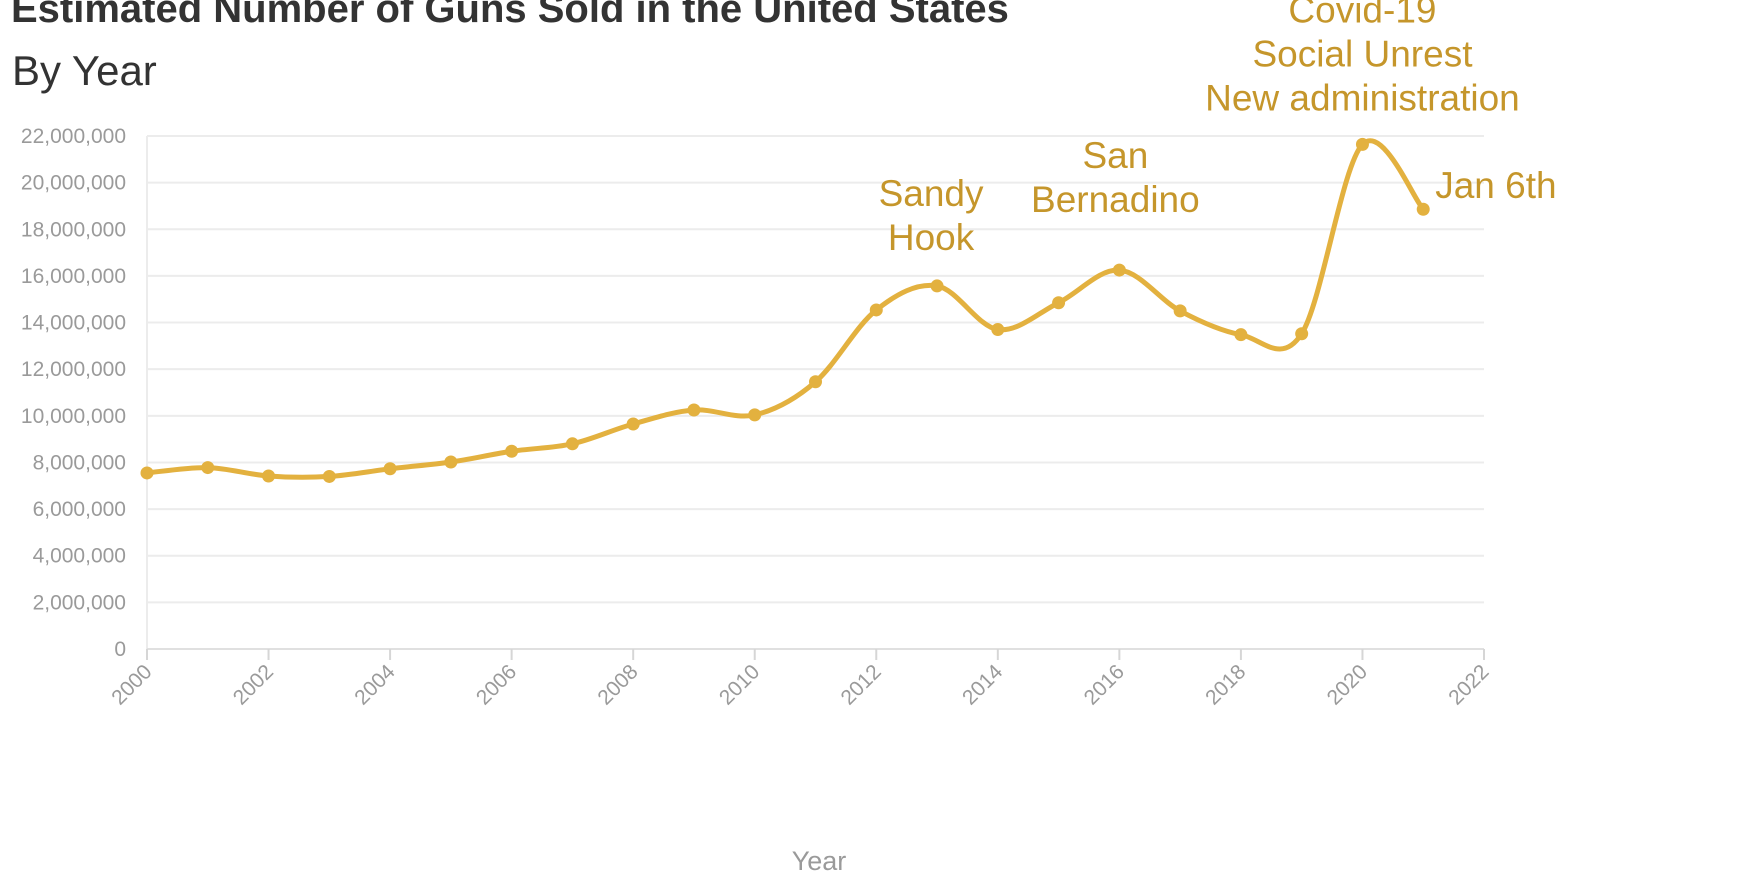 The height and width of the screenshot is (878, 1762). What do you see at coordinates (1362, 53) in the screenshot?
I see `annotation-label: Social Unrest` at bounding box center [1362, 53].